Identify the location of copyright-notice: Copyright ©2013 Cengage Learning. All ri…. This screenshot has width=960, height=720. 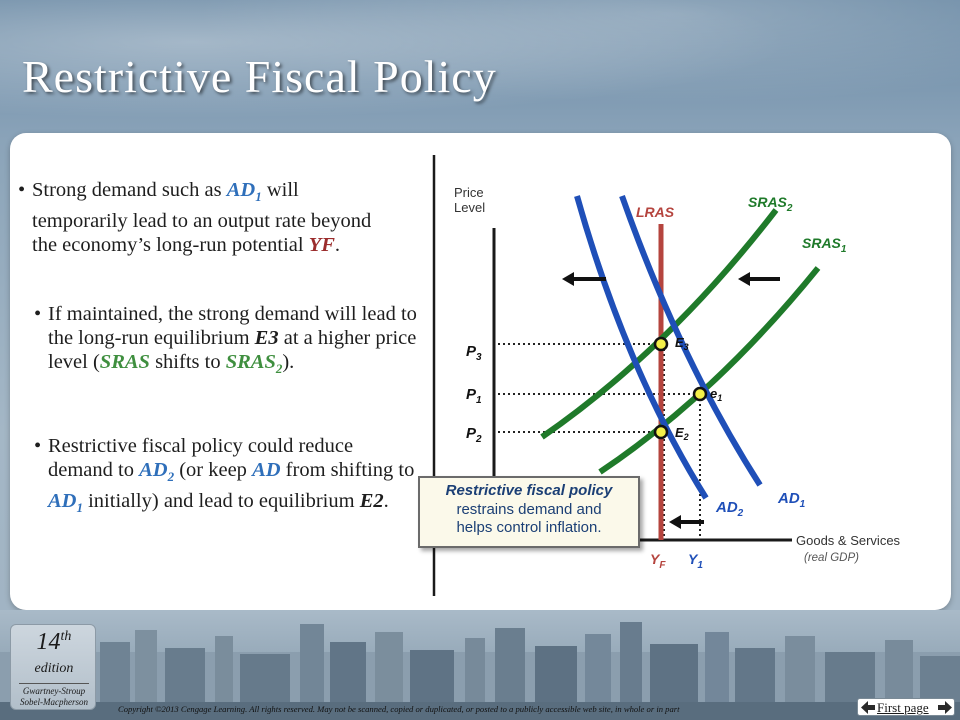
(399, 709).